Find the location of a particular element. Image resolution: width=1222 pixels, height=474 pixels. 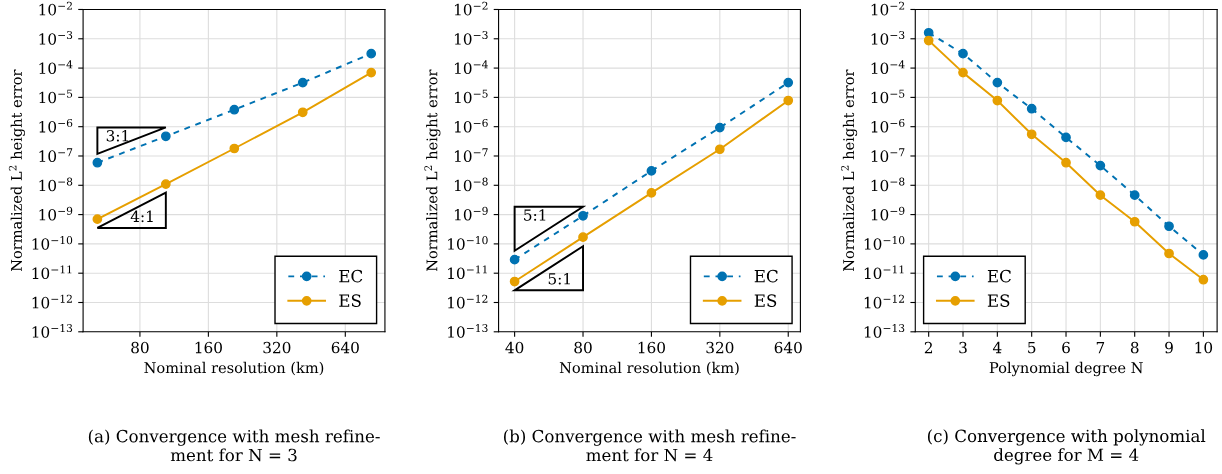

x-tick-label: 8 is located at coordinates (1134, 347).